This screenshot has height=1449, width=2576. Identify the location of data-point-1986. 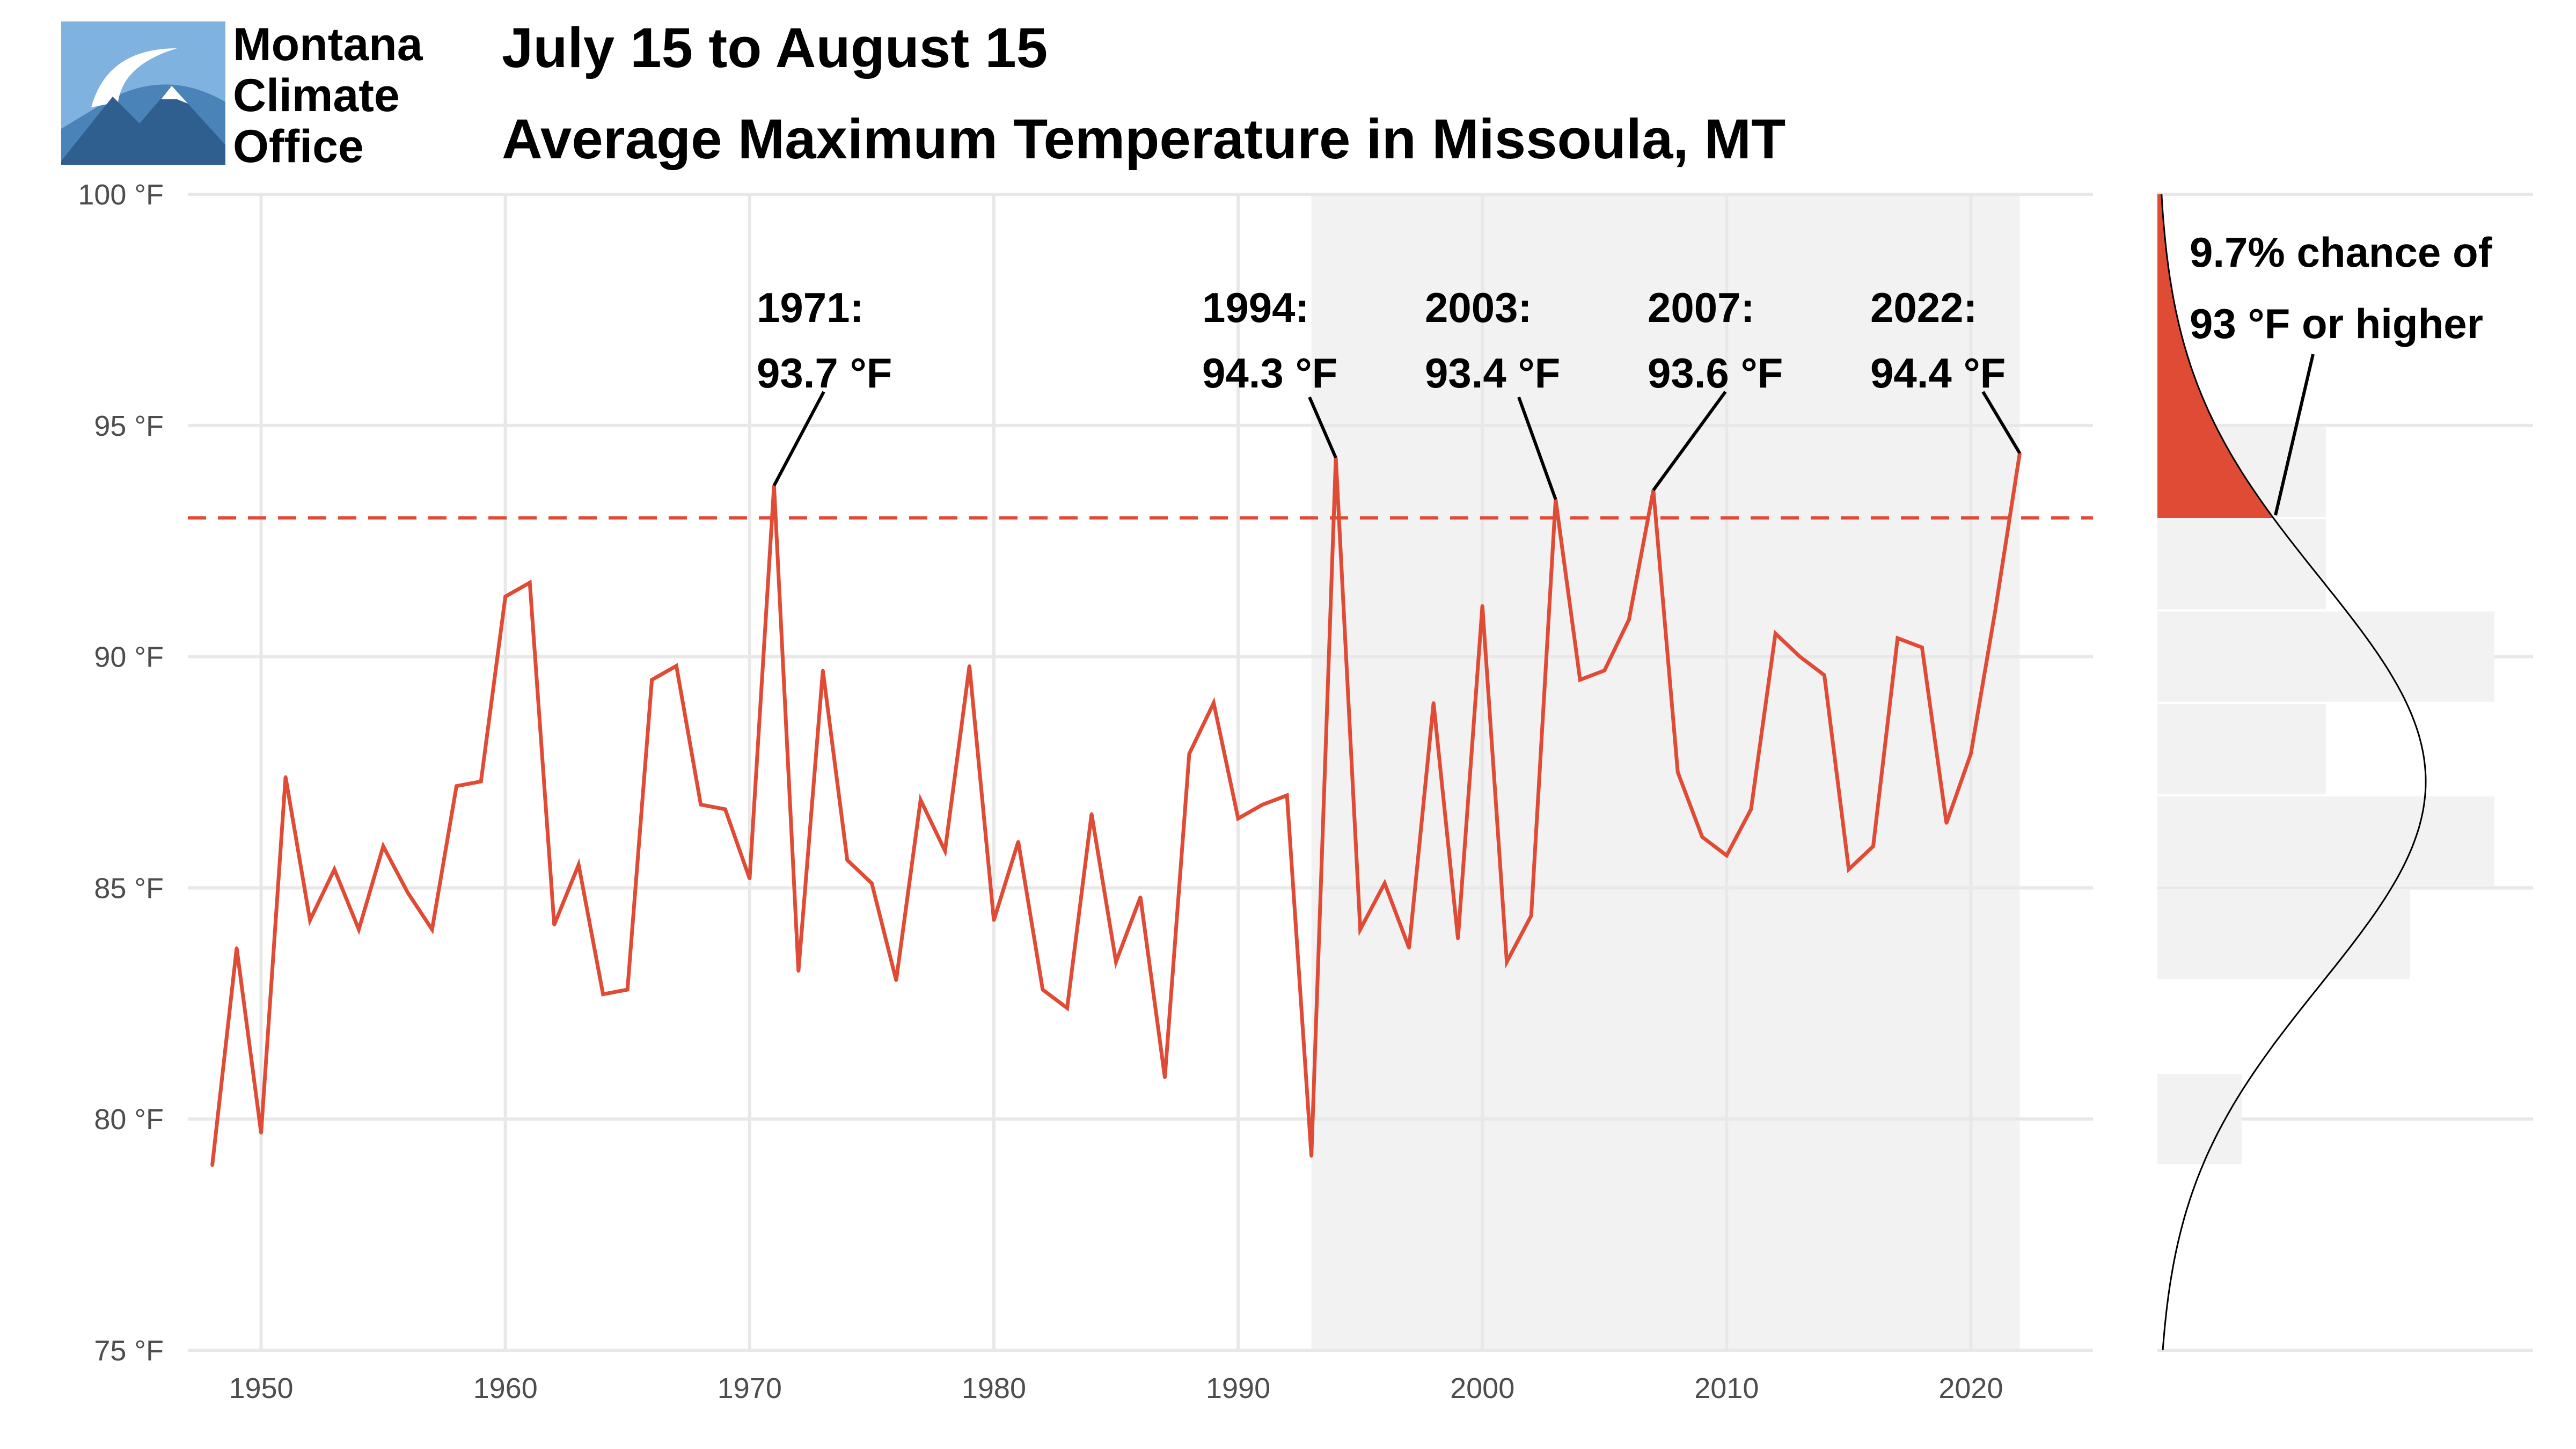
(1140, 897).